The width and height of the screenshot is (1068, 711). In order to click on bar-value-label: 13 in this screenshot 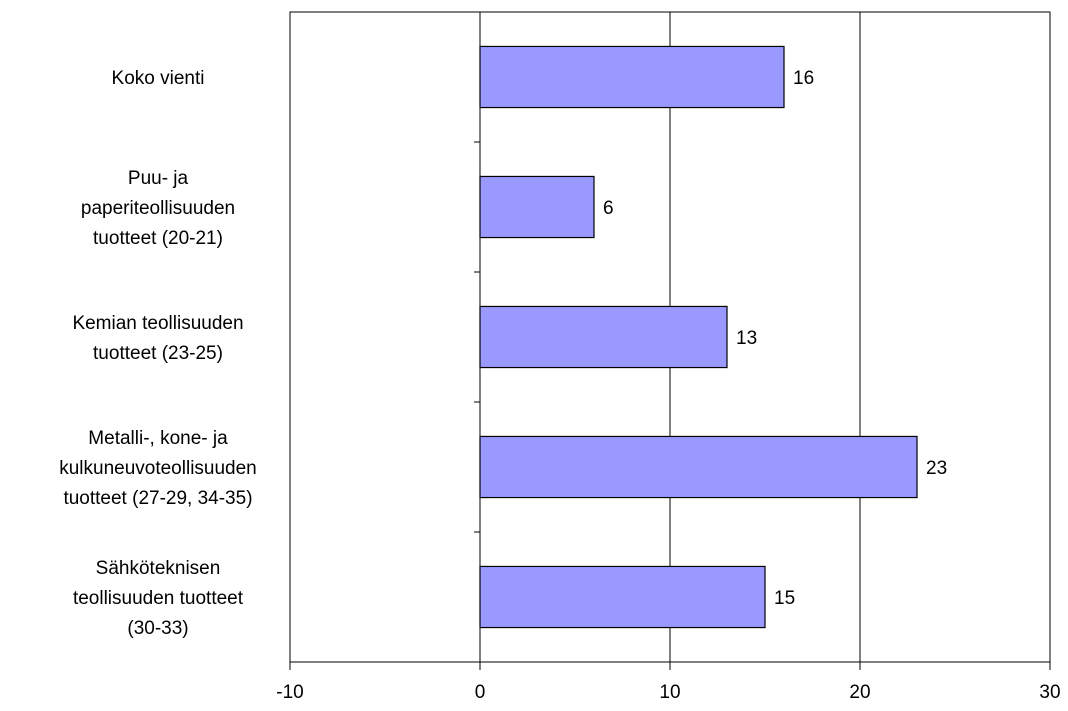, I will do `click(746, 338)`.